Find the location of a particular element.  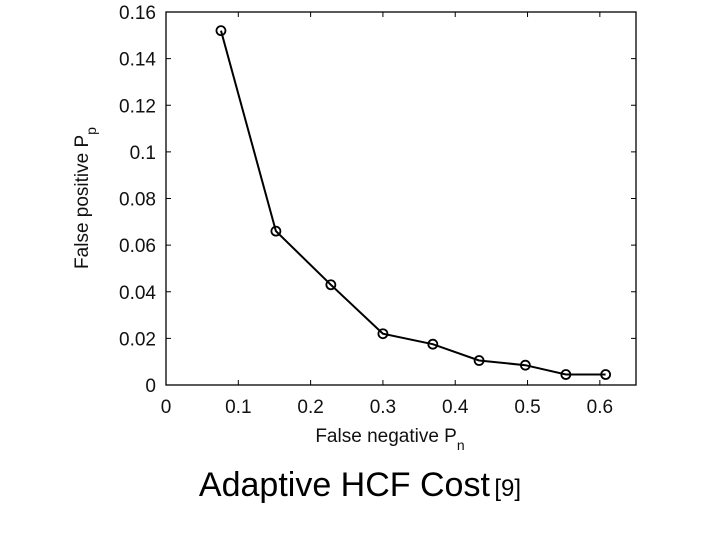

y-axis-label: False positive Pp is located at coordinates (85, 198).